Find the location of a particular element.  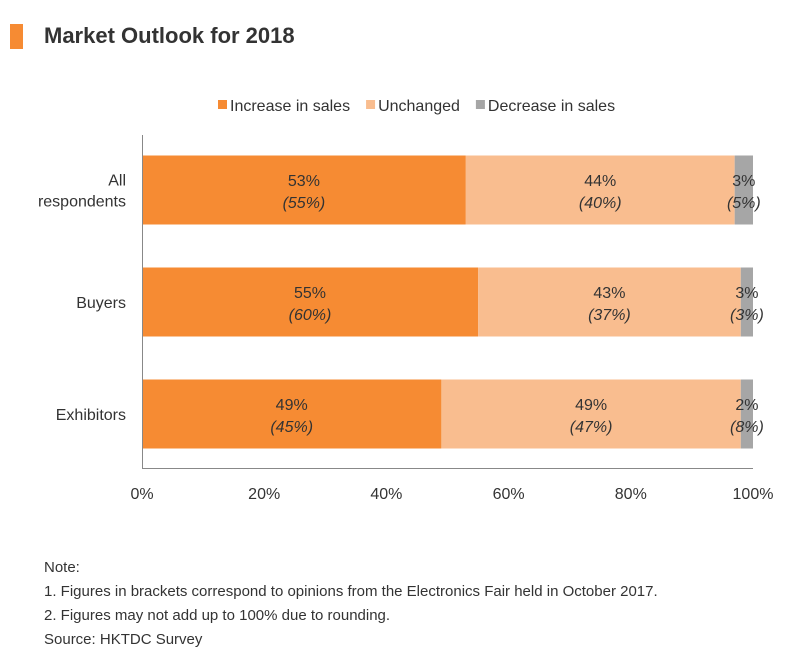

note-heading: Note: is located at coordinates (62, 567).